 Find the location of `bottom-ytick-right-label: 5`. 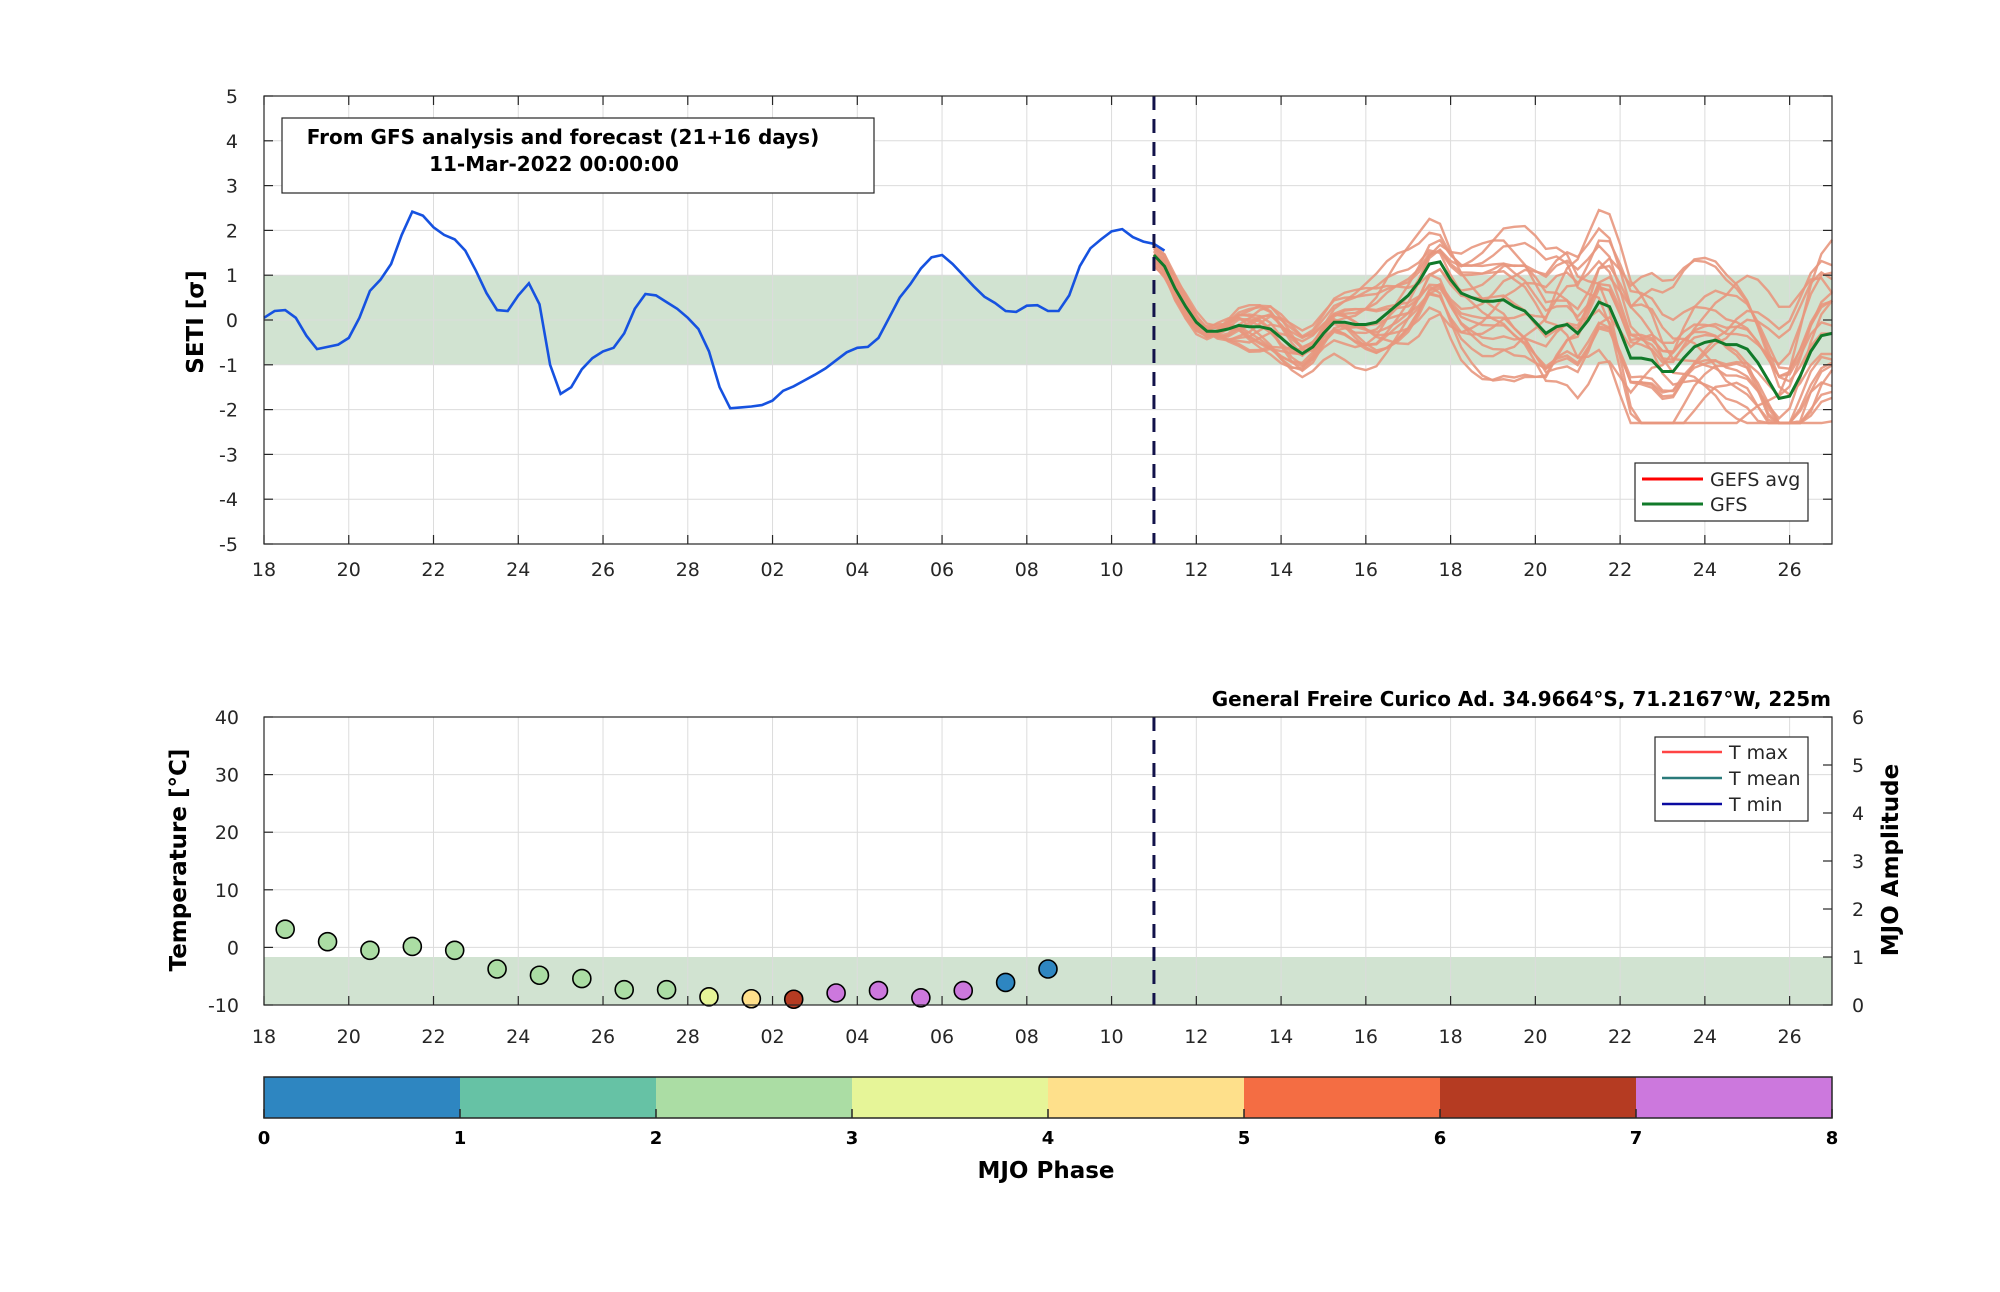

bottom-ytick-right-label: 5 is located at coordinates (1858, 766).